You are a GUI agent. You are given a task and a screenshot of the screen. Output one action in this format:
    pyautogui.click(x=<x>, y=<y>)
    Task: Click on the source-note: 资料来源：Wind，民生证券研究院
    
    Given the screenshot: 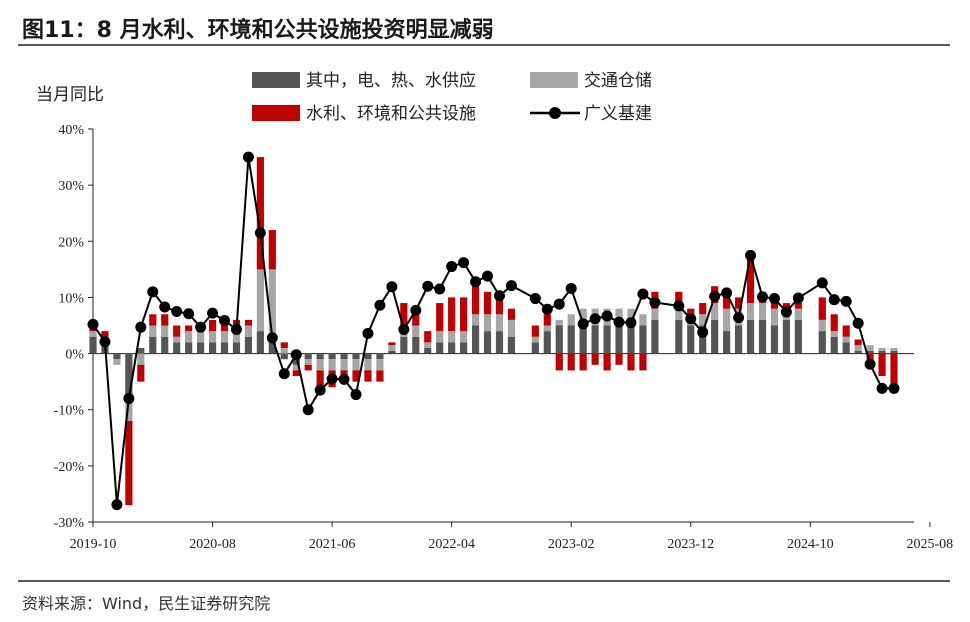 What is the action you would take?
    pyautogui.click(x=146, y=603)
    